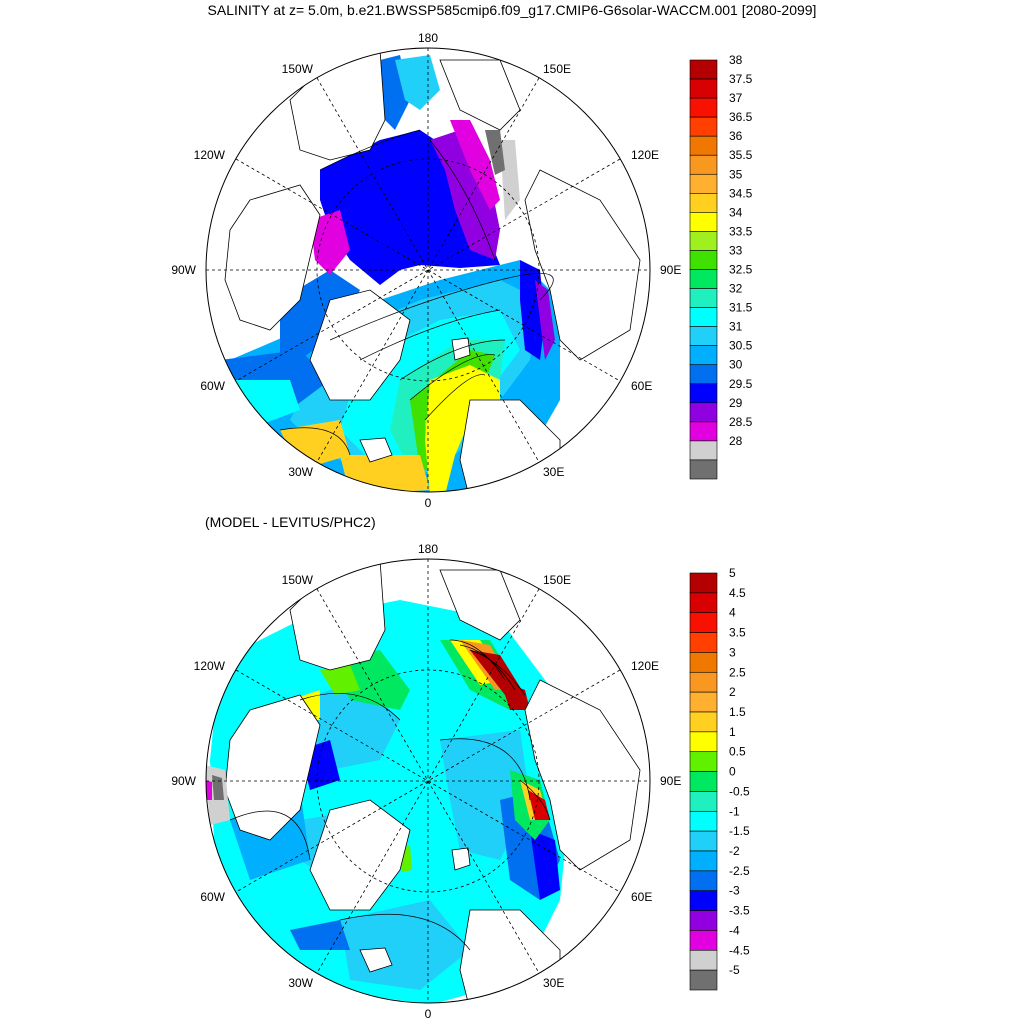 The image size is (1024, 1024). What do you see at coordinates (428, 1014) in the screenshot?
I see `label-0: 0` at bounding box center [428, 1014].